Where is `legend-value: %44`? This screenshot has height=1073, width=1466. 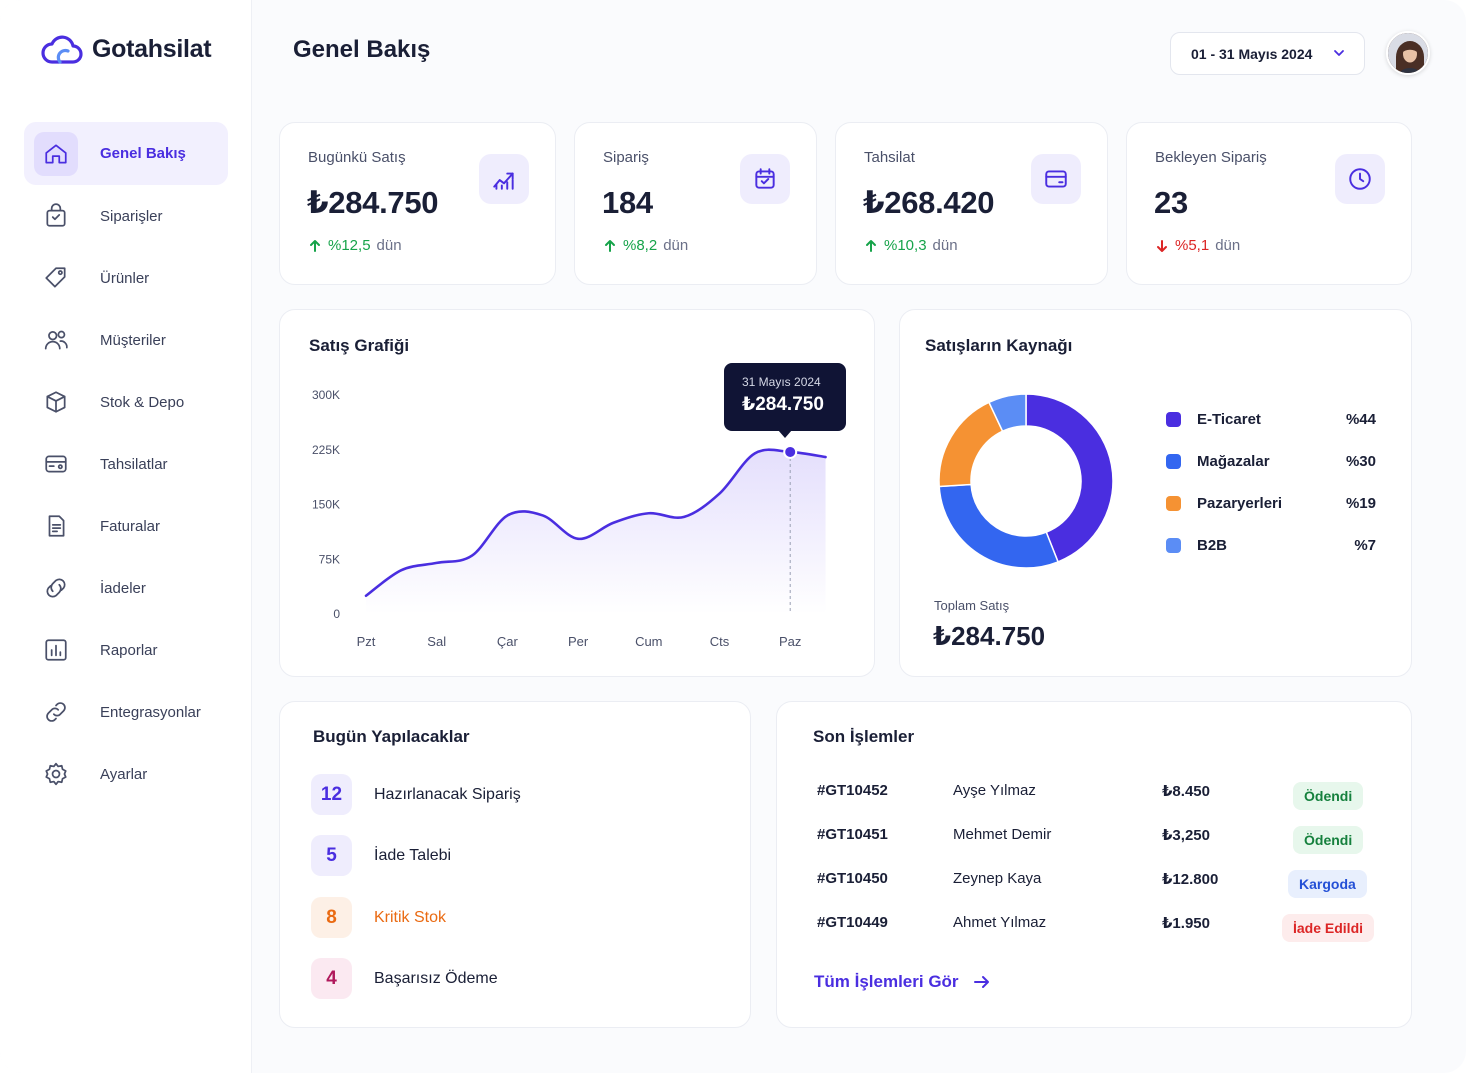
legend-value: %44 is located at coordinates (1360, 419).